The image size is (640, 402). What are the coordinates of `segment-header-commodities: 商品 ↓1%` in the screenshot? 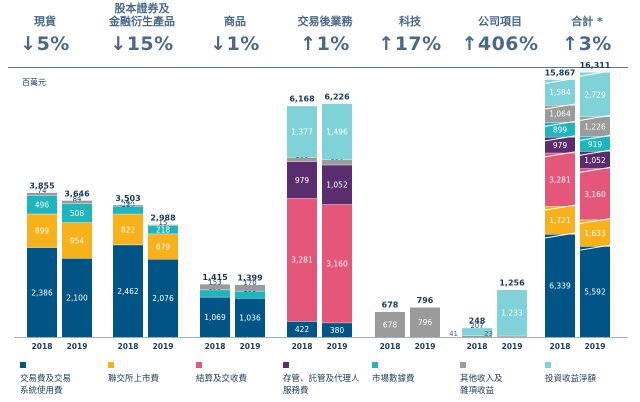 It's located at (235, 27).